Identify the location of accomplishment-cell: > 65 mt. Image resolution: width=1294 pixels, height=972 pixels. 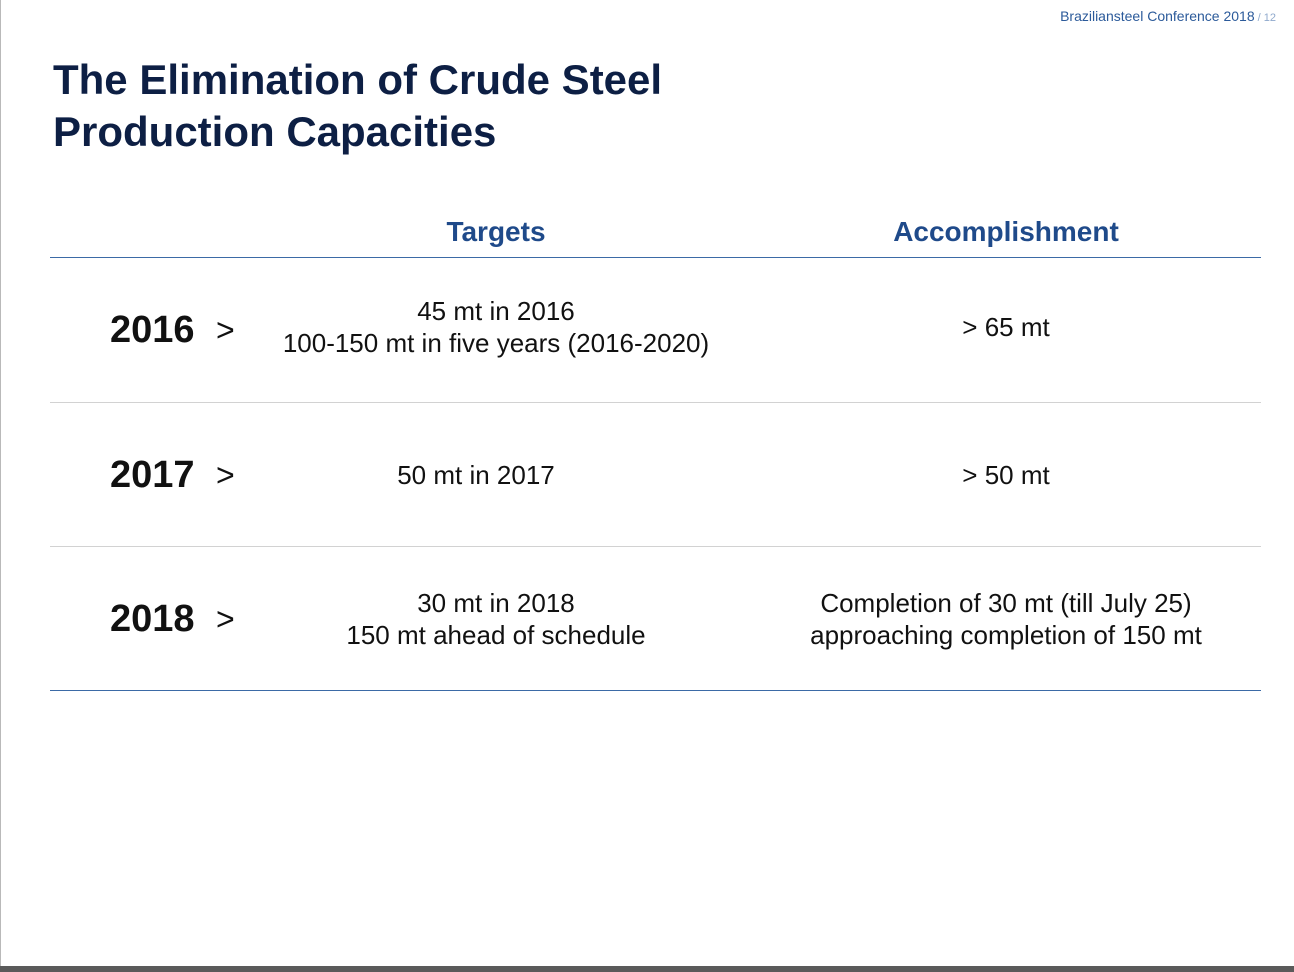
(1006, 330).